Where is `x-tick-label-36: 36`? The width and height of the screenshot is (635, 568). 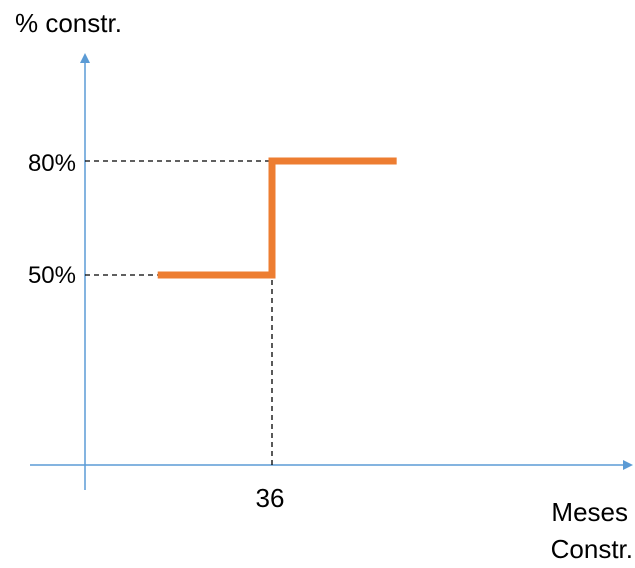 x-tick-label-36: 36 is located at coordinates (270, 498).